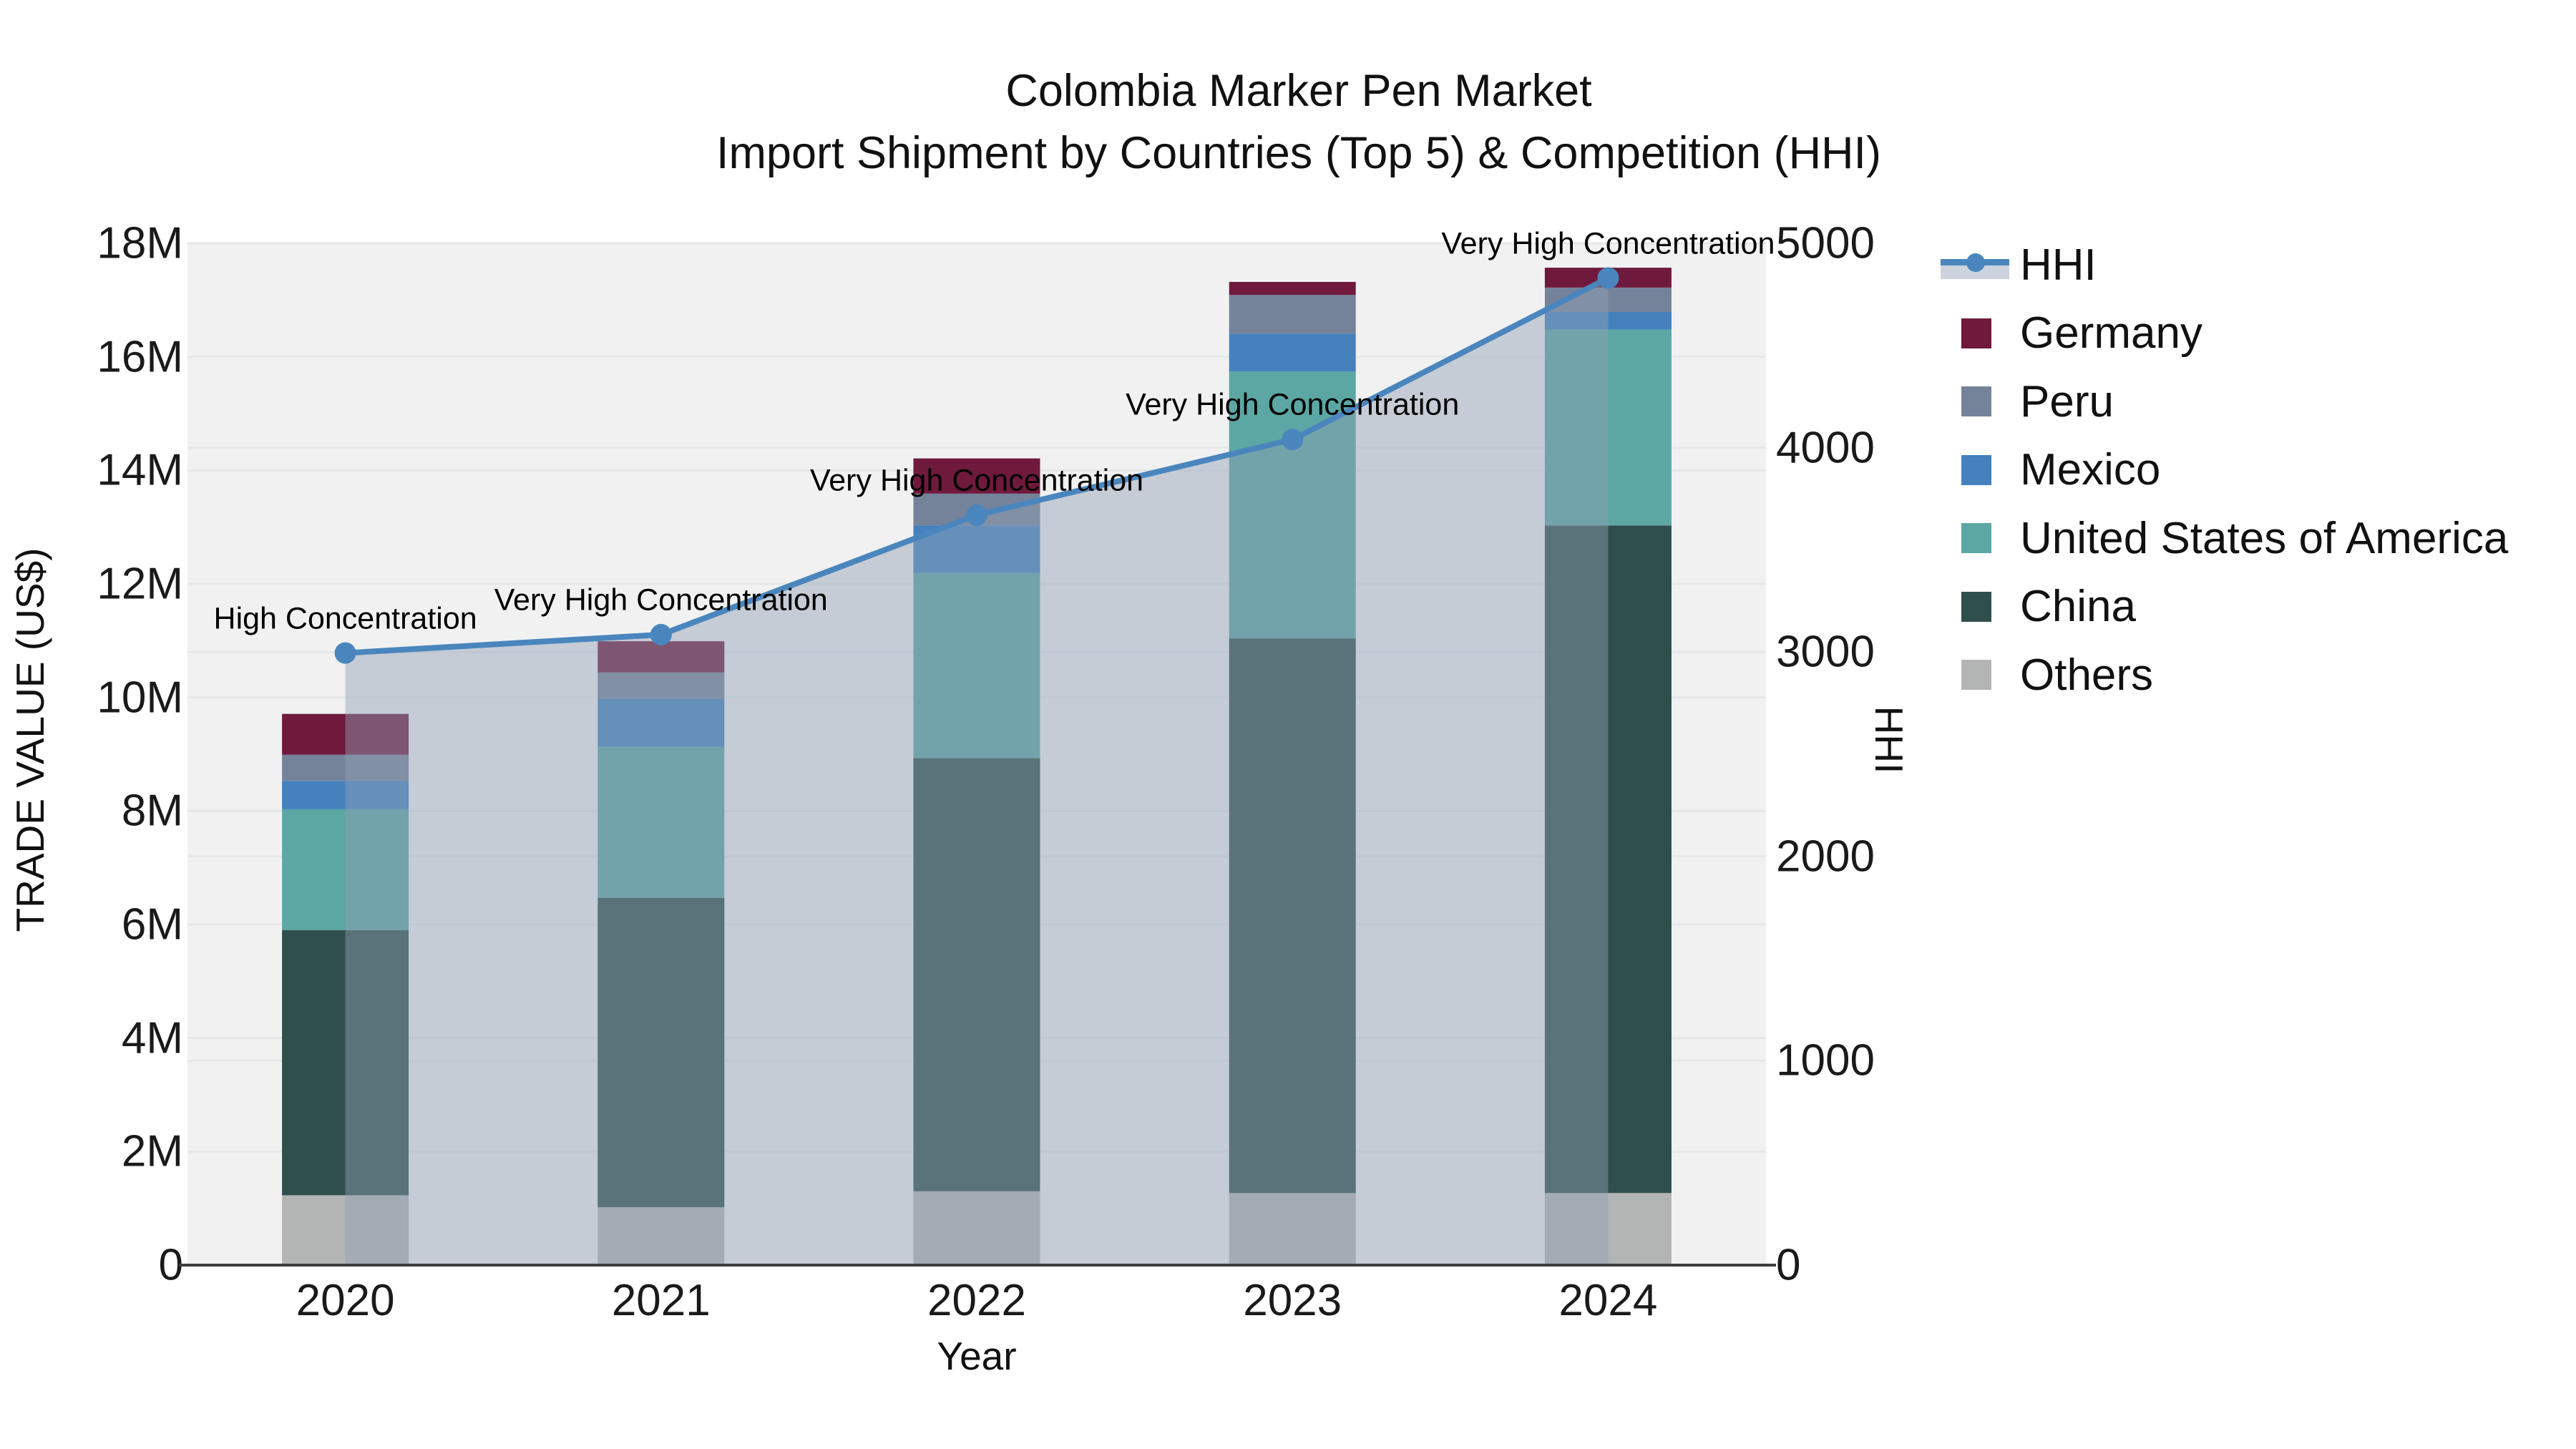 This screenshot has width=2576, height=1449. Describe the element at coordinates (661, 1052) in the screenshot. I see `bar-segment-china-2021` at that location.